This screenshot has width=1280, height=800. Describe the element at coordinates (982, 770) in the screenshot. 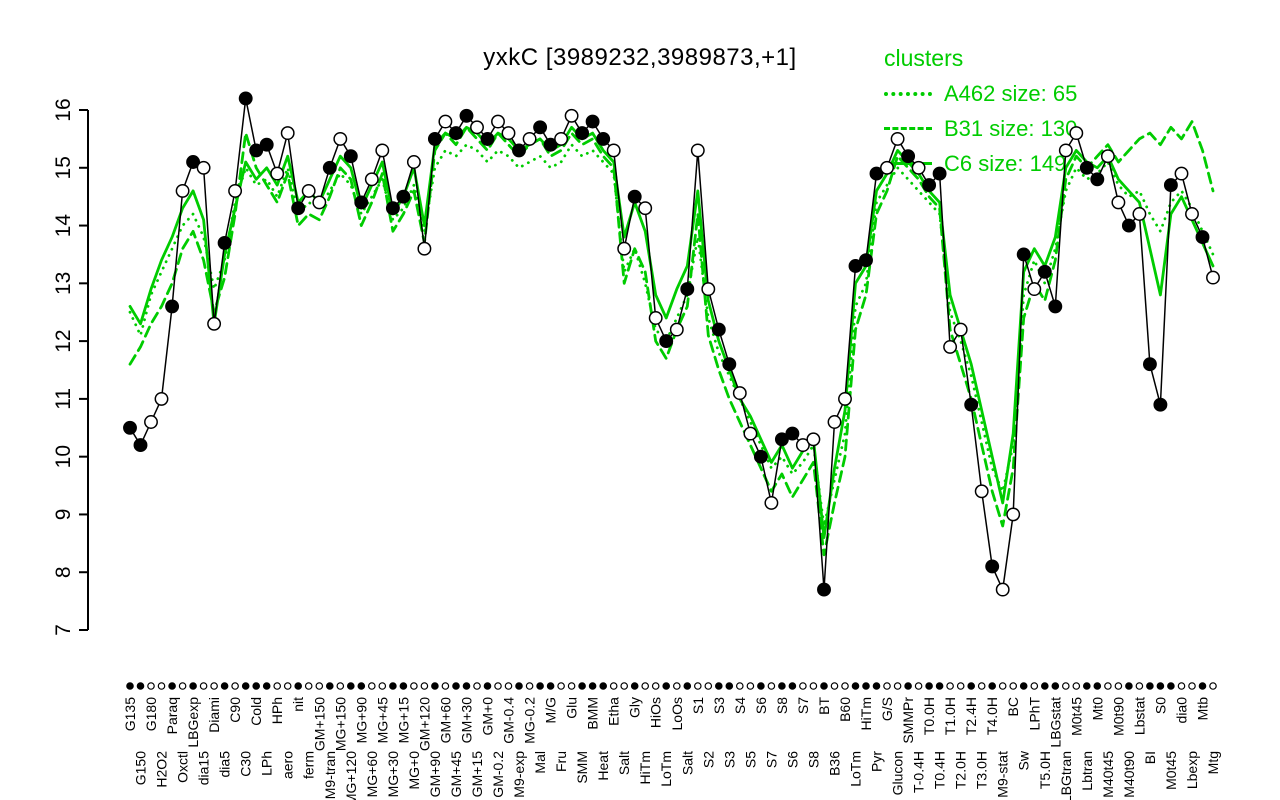

I see `x-axis-label: T3.0H` at that location.